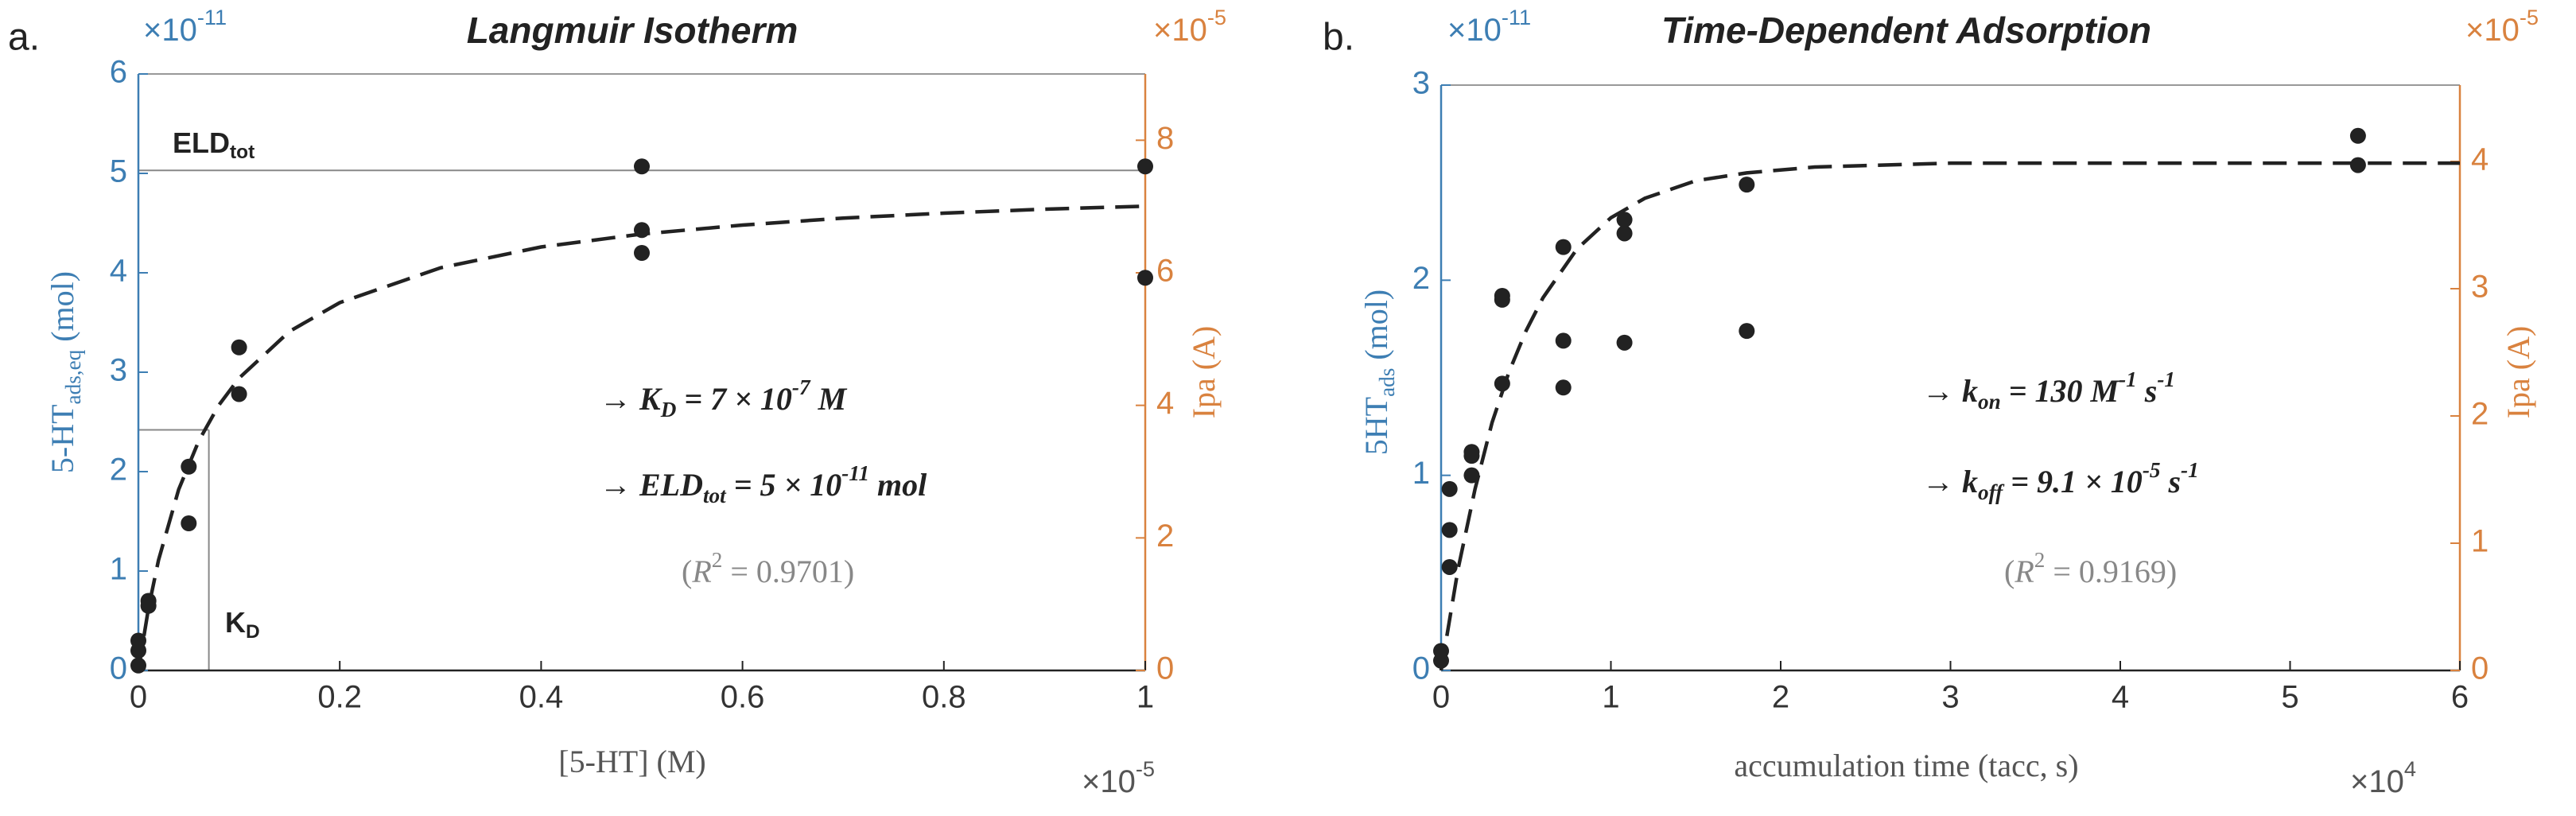 The height and width of the screenshot is (816, 2576). Describe the element at coordinates (632, 761) in the screenshot. I see `text-part: [5-HT] (M)` at that location.